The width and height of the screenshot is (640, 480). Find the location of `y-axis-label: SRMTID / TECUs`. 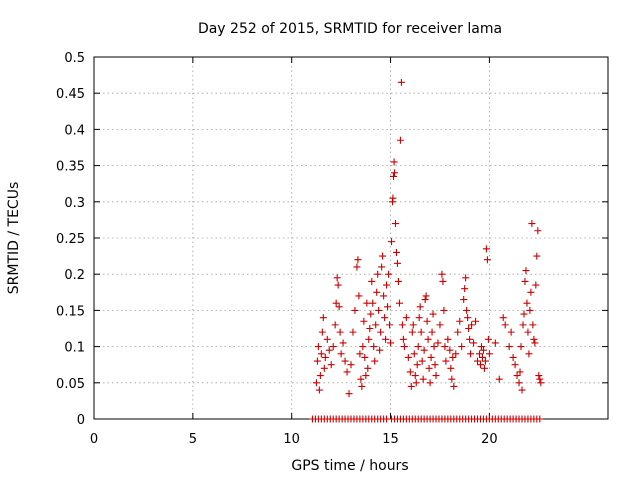

y-axis-label: SRMTID / TECUs is located at coordinates (14, 238).